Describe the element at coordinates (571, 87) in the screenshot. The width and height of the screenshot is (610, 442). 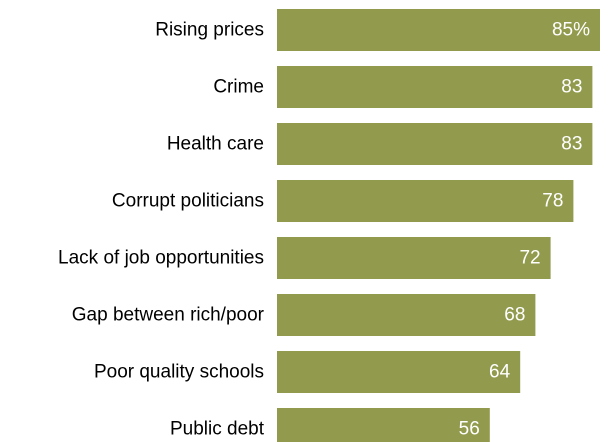
I see `value-label-1: 83` at that location.